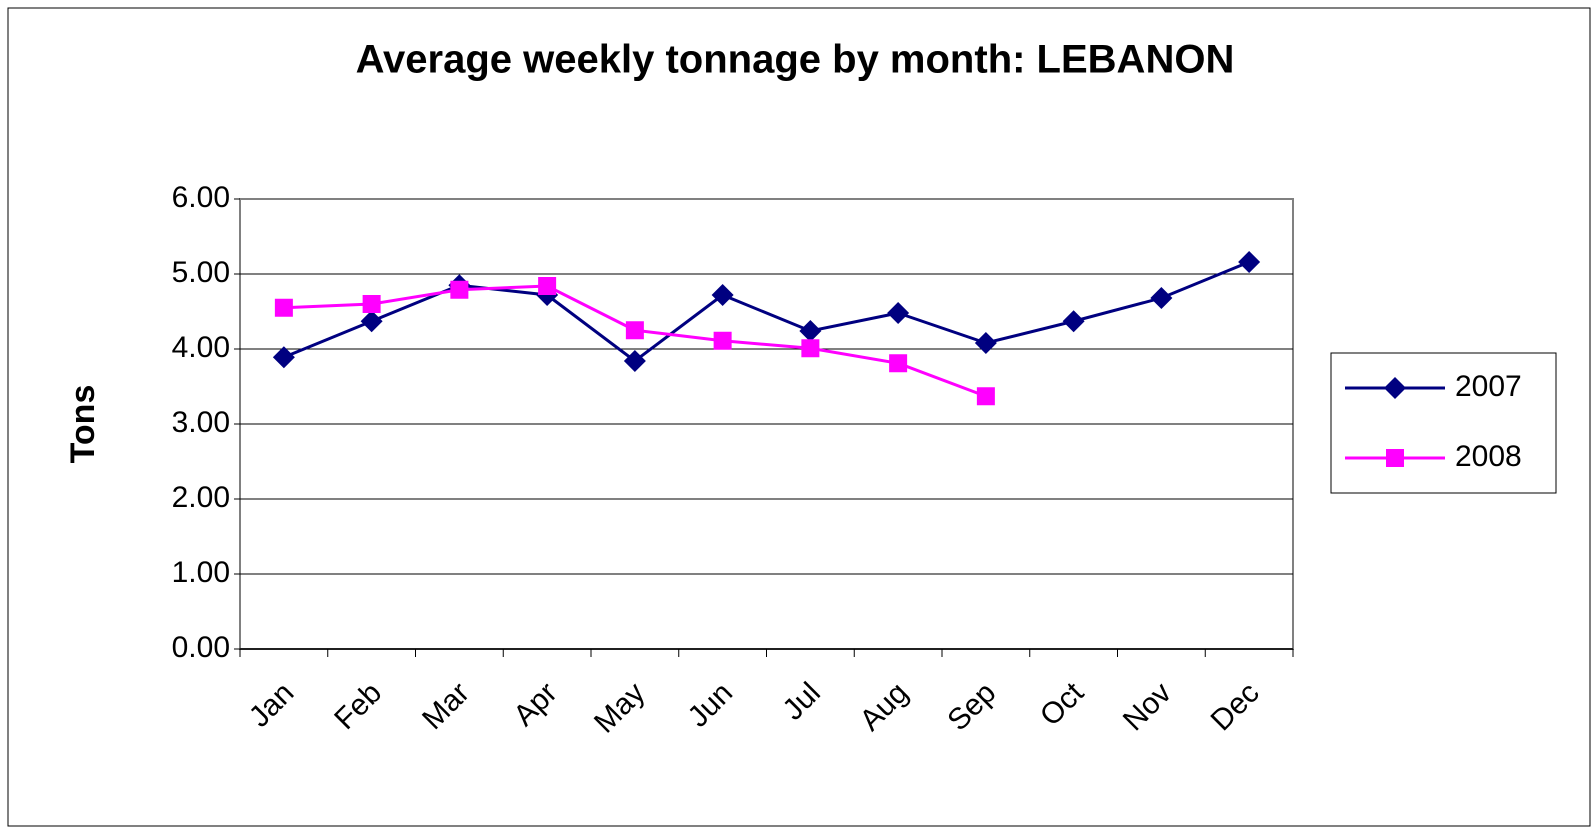  What do you see at coordinates (83, 424) in the screenshot?
I see `y-axis-title: Tons` at bounding box center [83, 424].